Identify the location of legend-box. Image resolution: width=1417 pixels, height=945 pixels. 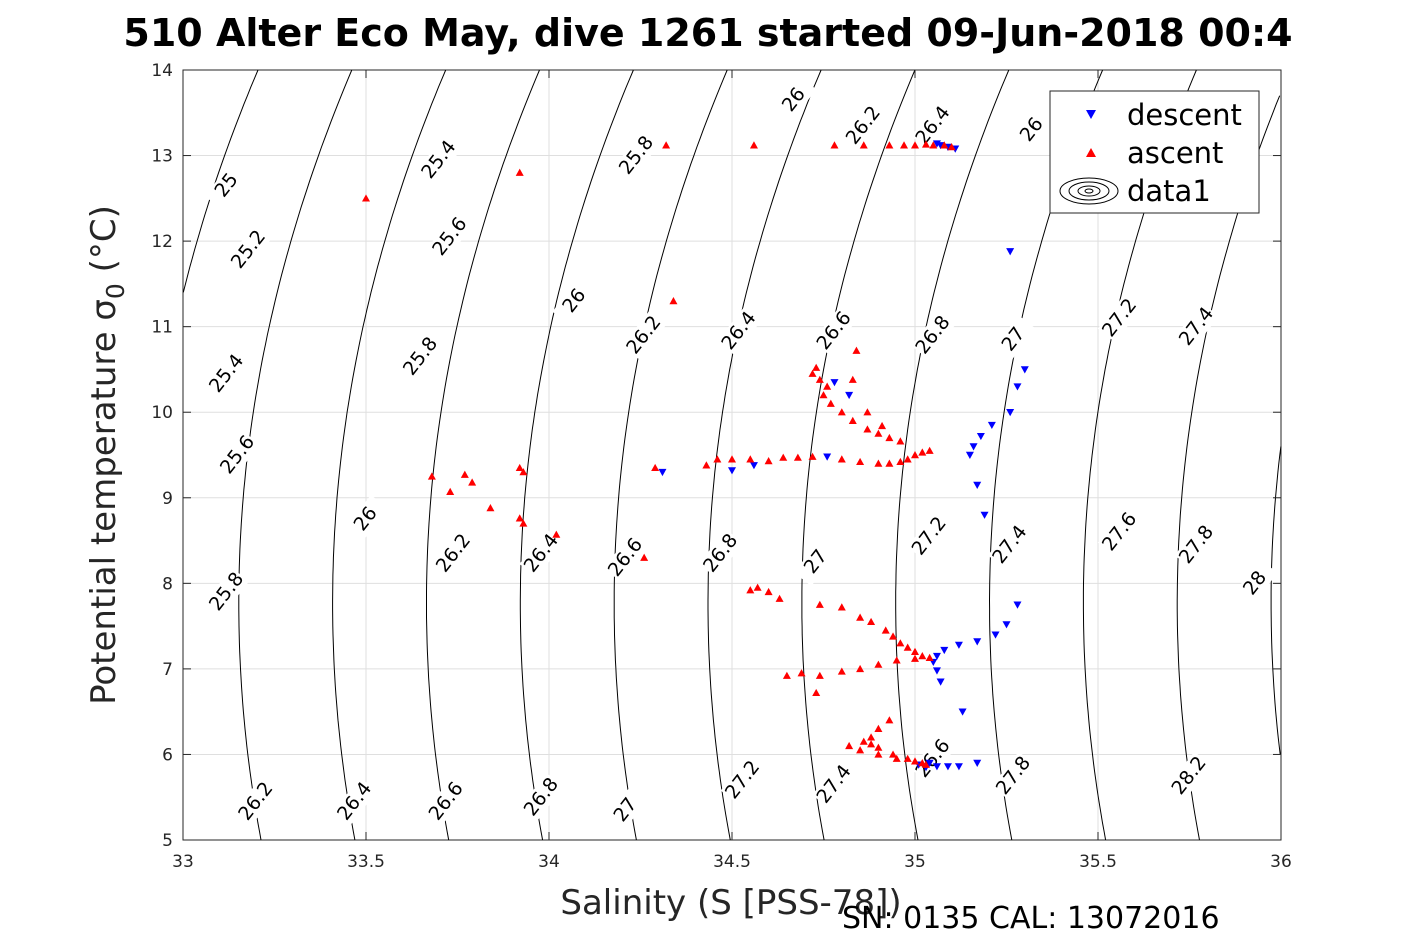
(1154, 152).